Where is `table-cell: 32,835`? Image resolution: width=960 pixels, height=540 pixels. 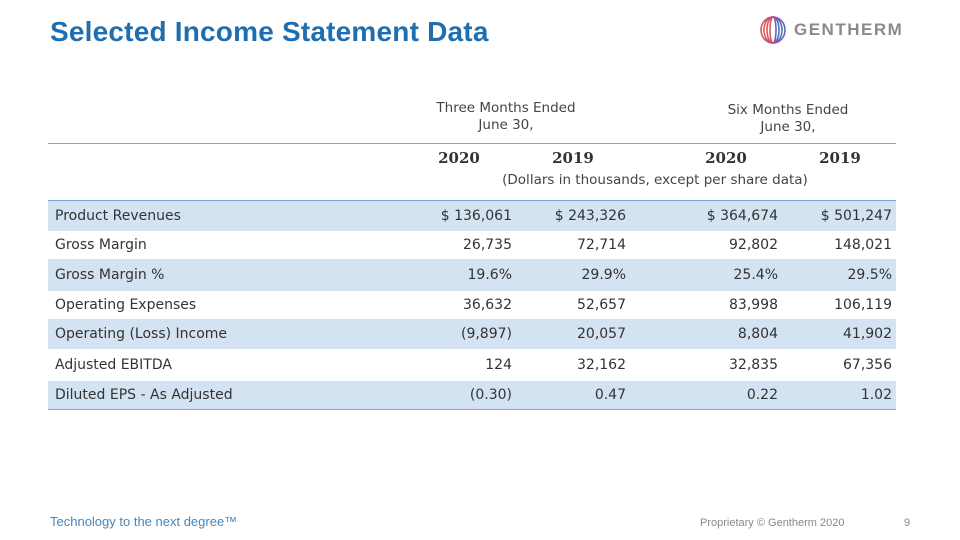 table-cell: 32,835 is located at coordinates (753, 365).